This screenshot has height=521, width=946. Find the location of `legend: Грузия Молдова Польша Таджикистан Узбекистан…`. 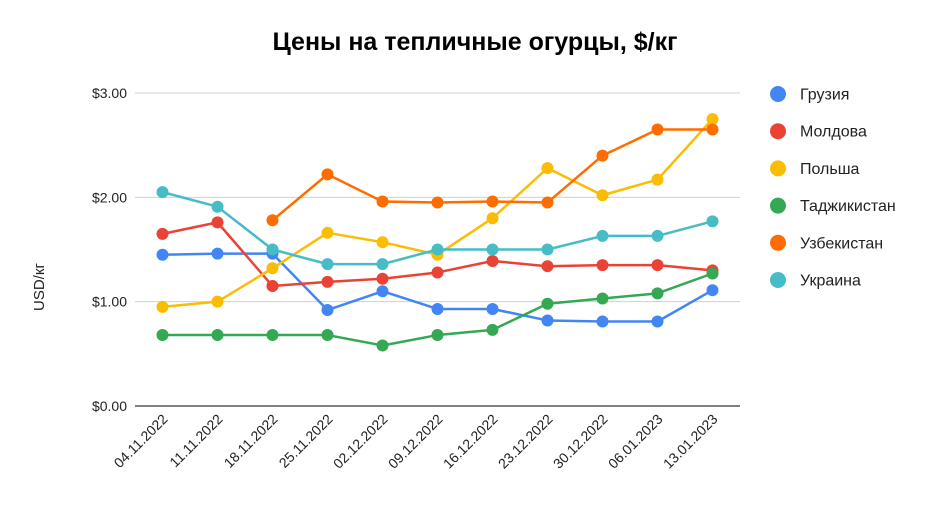

legend: Грузия Молдова Польша Таджикистан Узбекистан… is located at coordinates (833, 188).